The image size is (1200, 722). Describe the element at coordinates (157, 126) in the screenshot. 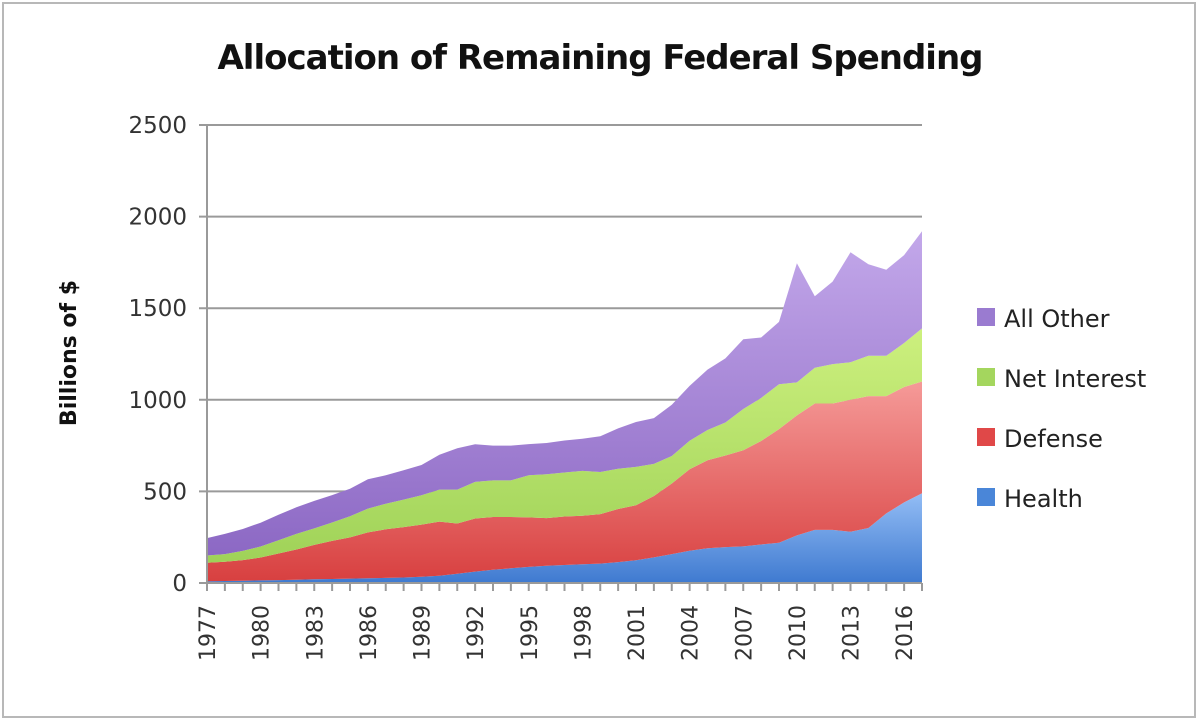

I see `y-tick-label: 2500` at that location.